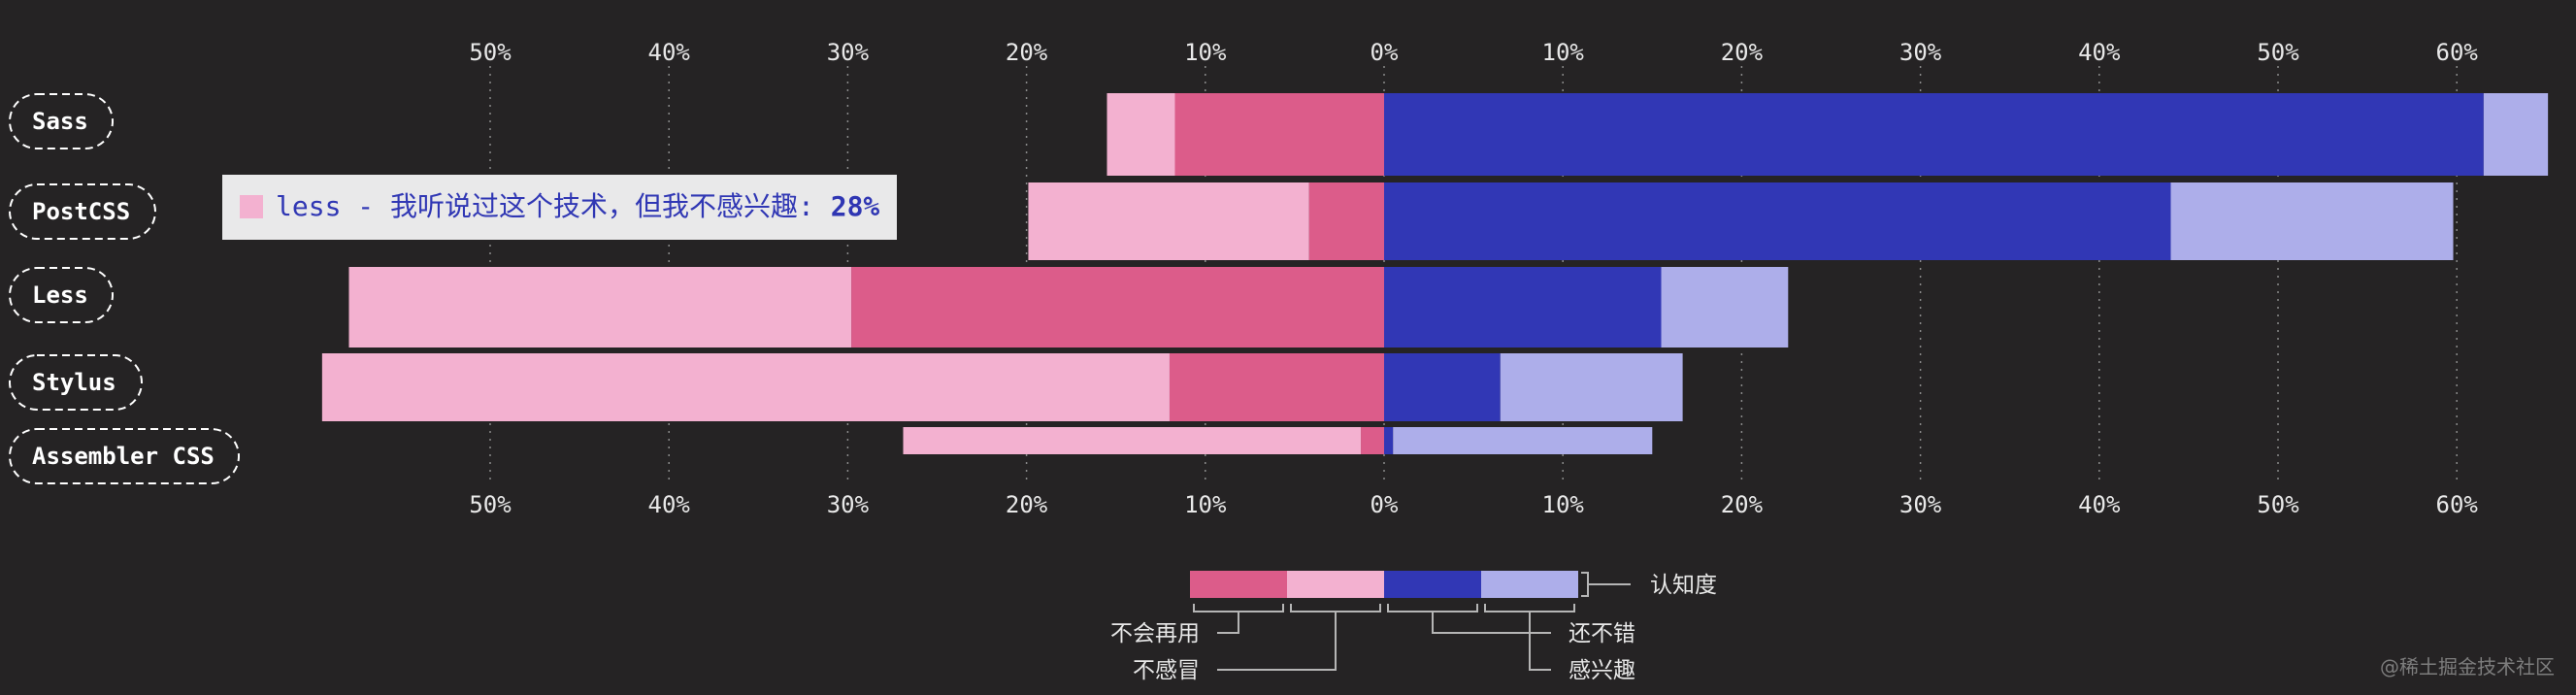 Image resolution: width=2576 pixels, height=695 pixels. Describe the element at coordinates (1683, 585) in the screenshot. I see `legend-awareness-label: 认知度` at that location.